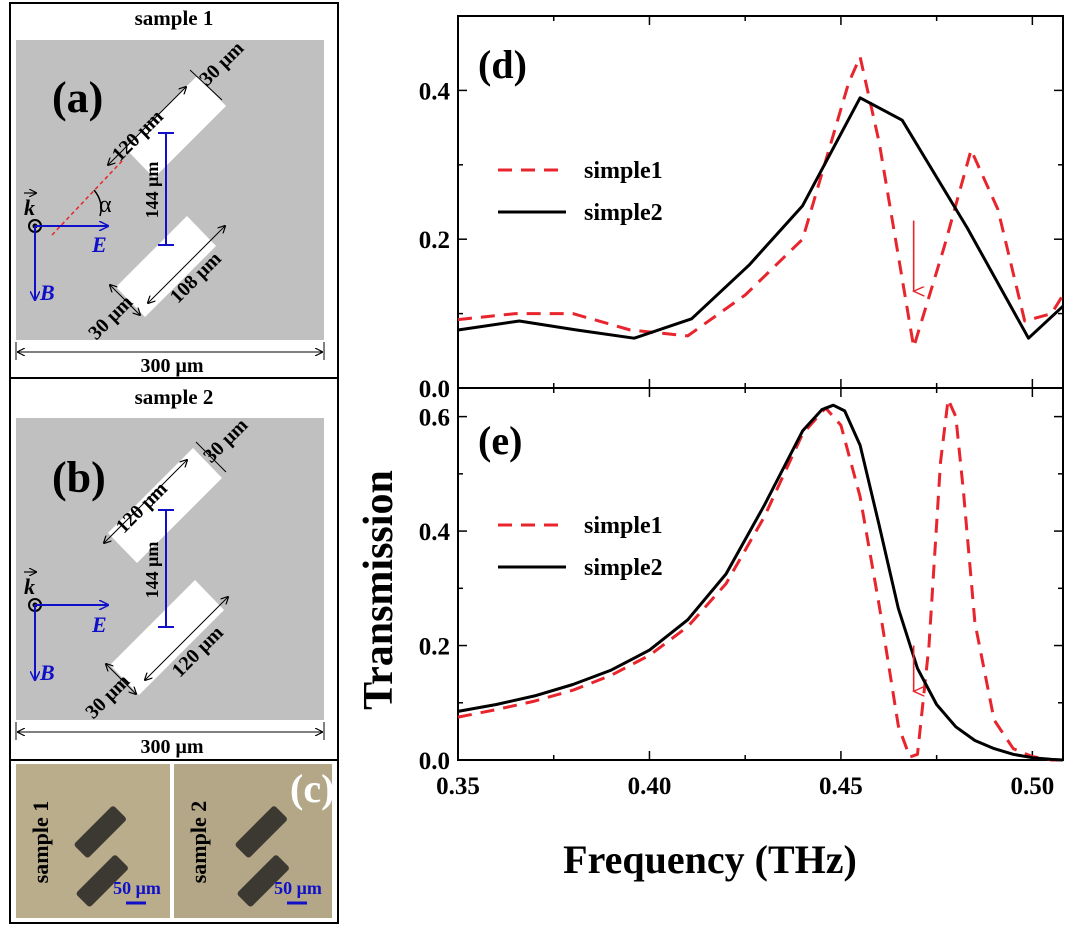  What do you see at coordinates (198, 842) in the screenshot?
I see `photo-label-sample2: sample 2` at bounding box center [198, 842].